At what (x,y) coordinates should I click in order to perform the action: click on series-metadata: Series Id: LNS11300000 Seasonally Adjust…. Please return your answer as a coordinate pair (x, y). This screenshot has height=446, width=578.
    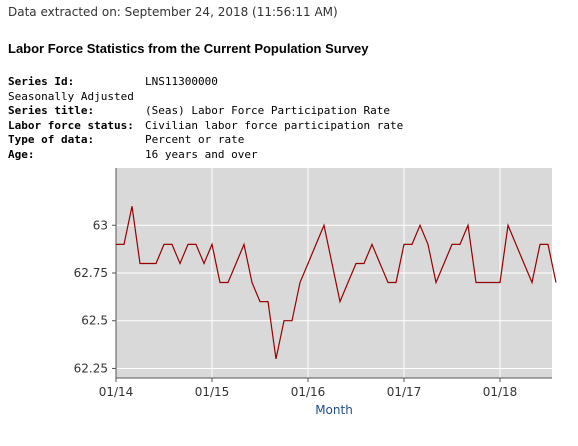
    Looking at the image, I should click on (205, 119).